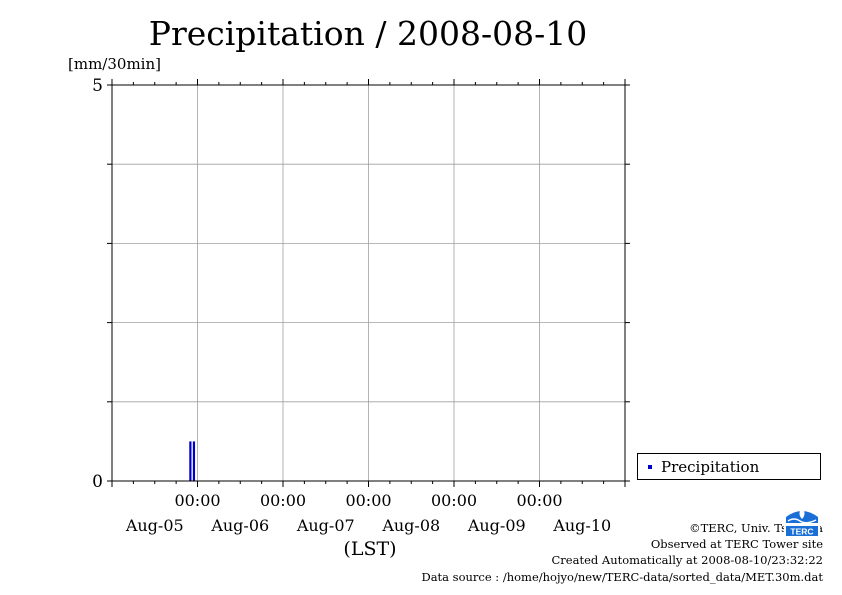 The height and width of the screenshot is (595, 842). Describe the element at coordinates (496, 525) in the screenshot. I see `x-date-label: Aug-09` at that location.